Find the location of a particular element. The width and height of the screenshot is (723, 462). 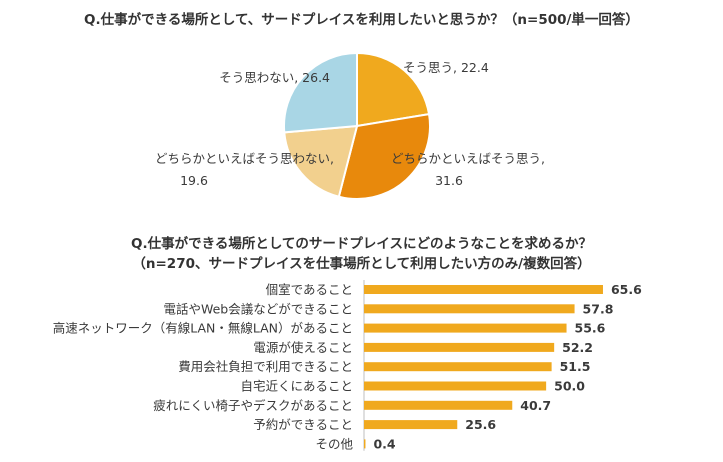

bar-value-label: 55.6 is located at coordinates (590, 328).